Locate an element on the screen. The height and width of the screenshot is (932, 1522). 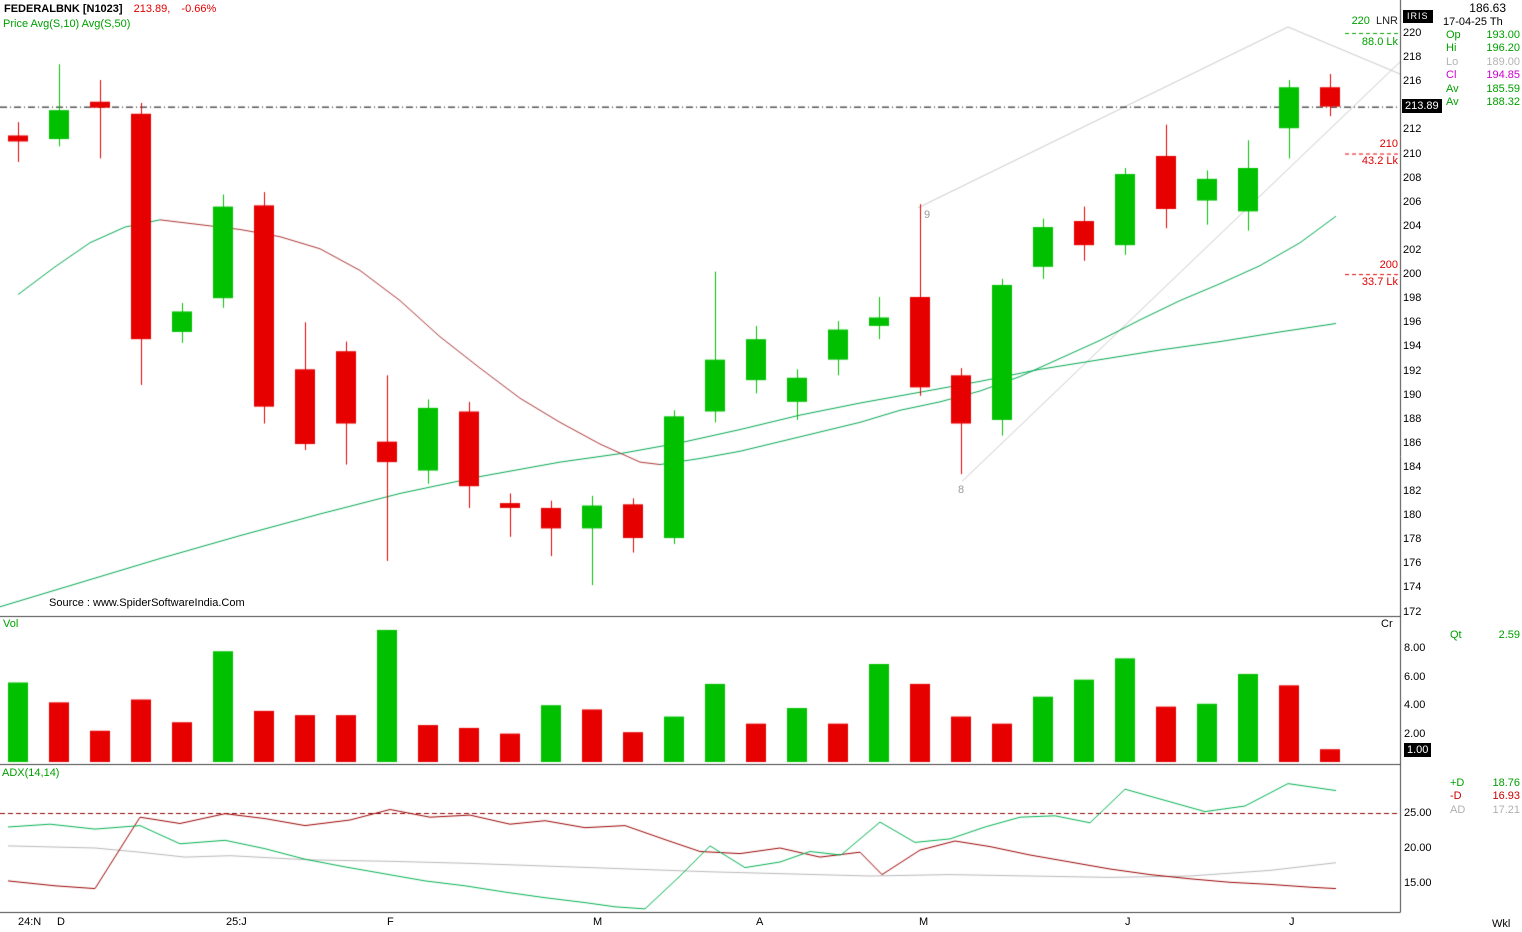
timeframe-label: Wkl is located at coordinates (1501, 924).